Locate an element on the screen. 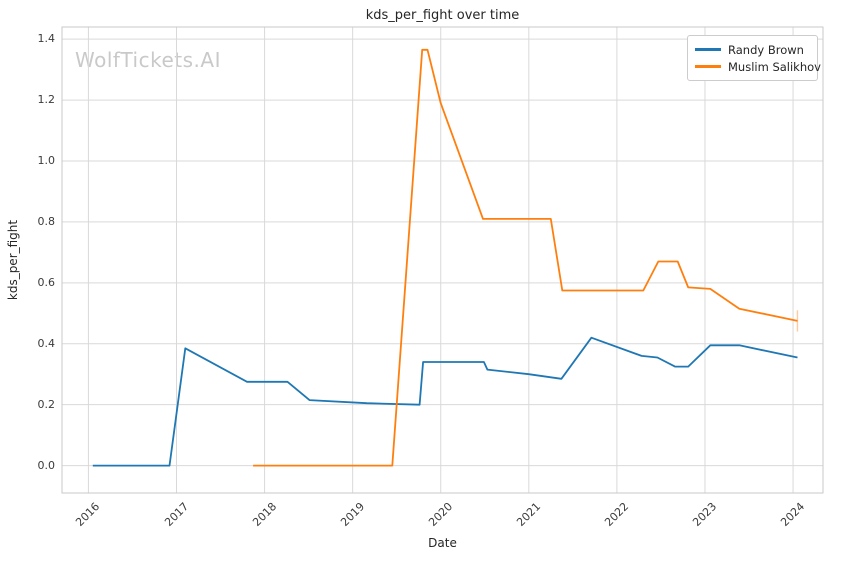 The height and width of the screenshot is (561, 844). y-tick-label: 0.2 is located at coordinates (46, 404).